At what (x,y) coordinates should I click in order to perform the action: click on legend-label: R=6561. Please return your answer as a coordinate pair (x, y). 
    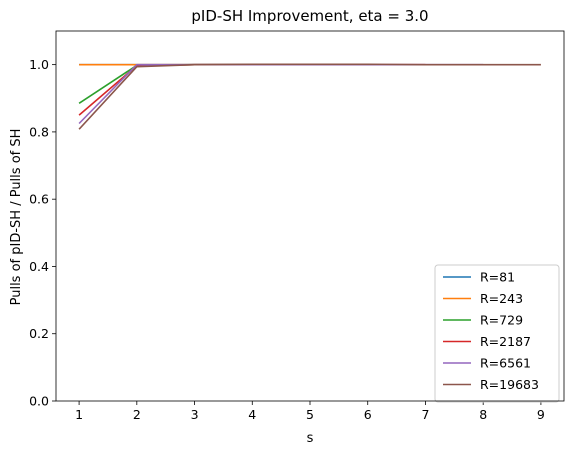
    Looking at the image, I should click on (505, 363).